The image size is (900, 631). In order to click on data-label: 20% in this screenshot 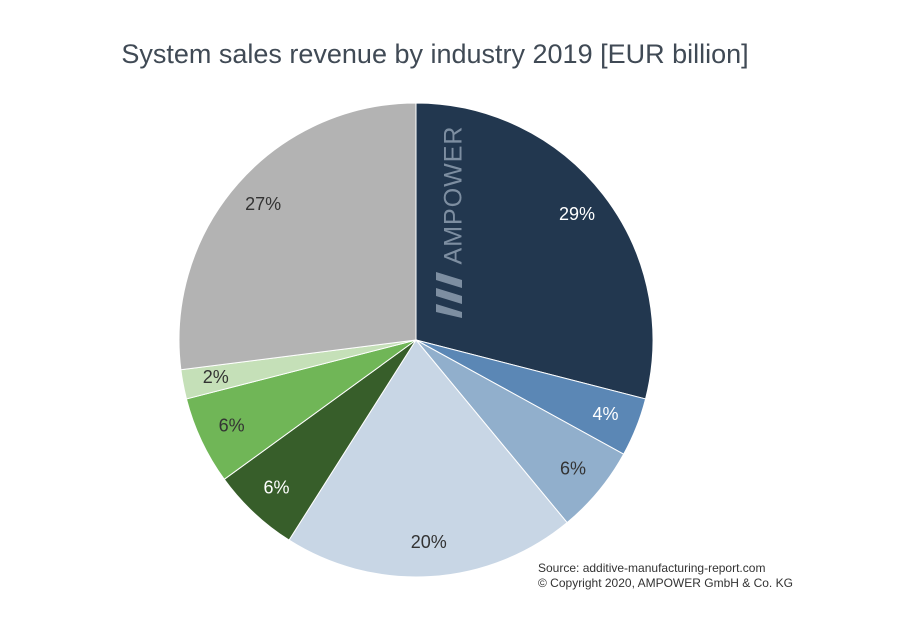, I will do `click(429, 542)`.